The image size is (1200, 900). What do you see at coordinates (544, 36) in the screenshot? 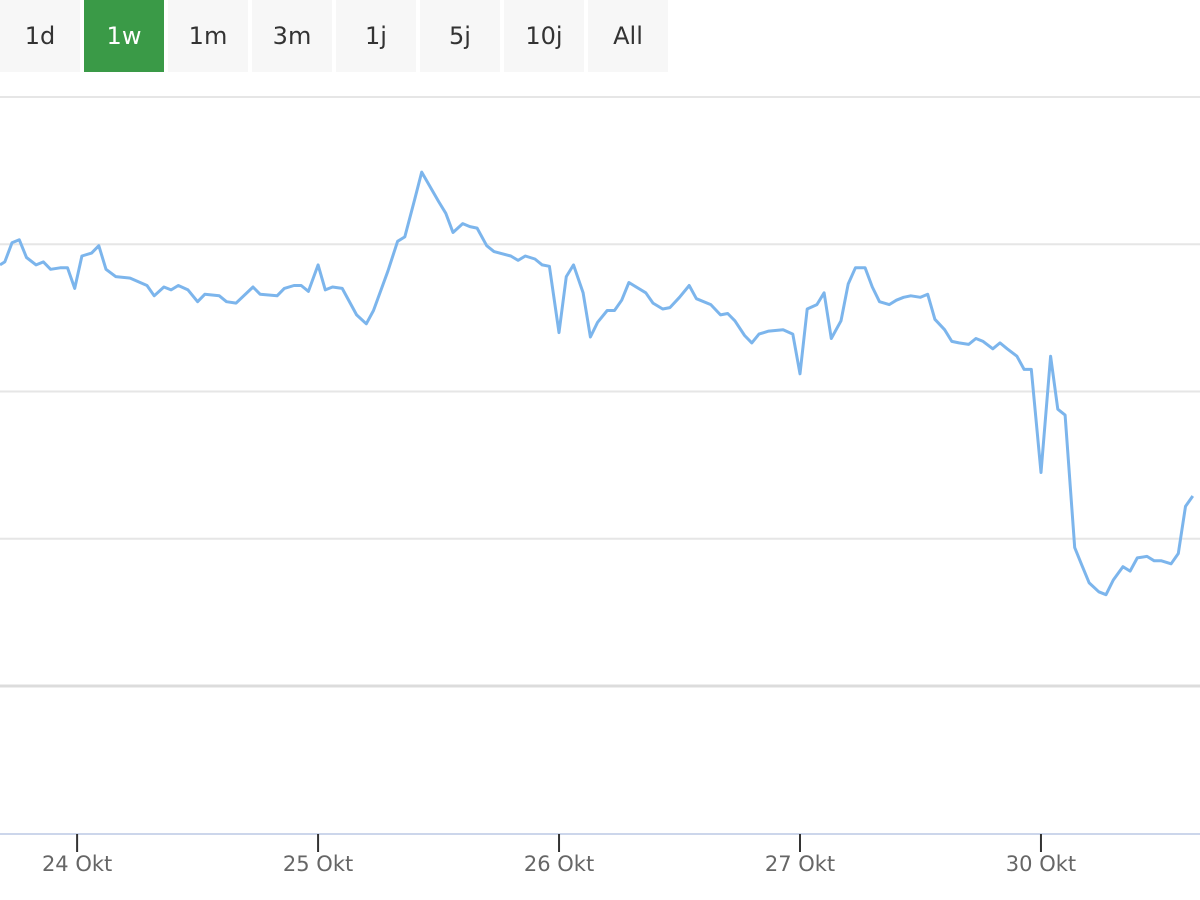
I see `range-button: 10j` at bounding box center [544, 36].